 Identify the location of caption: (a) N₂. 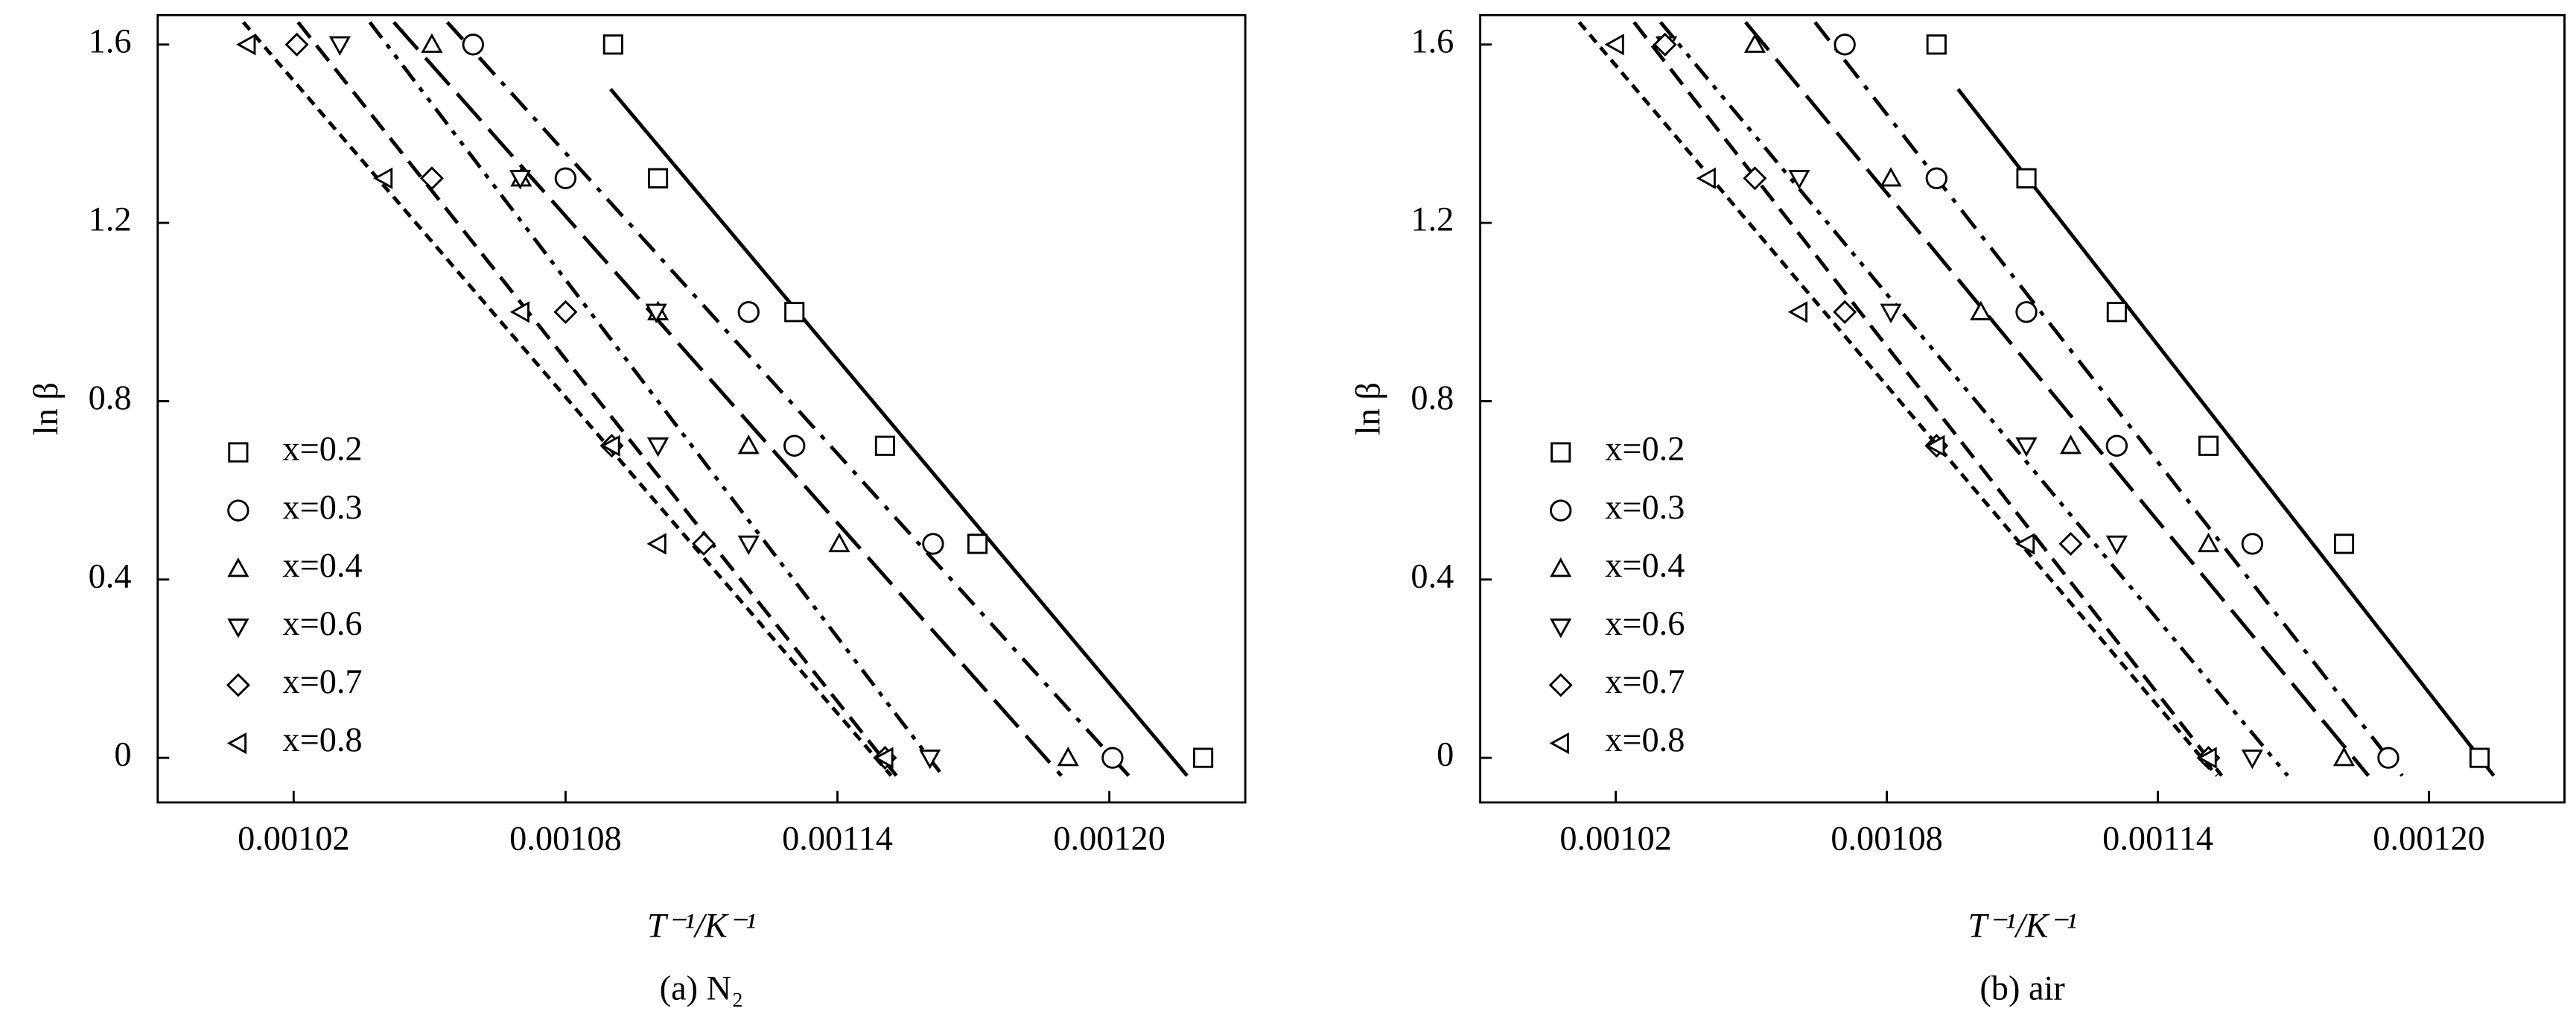
(702, 988).